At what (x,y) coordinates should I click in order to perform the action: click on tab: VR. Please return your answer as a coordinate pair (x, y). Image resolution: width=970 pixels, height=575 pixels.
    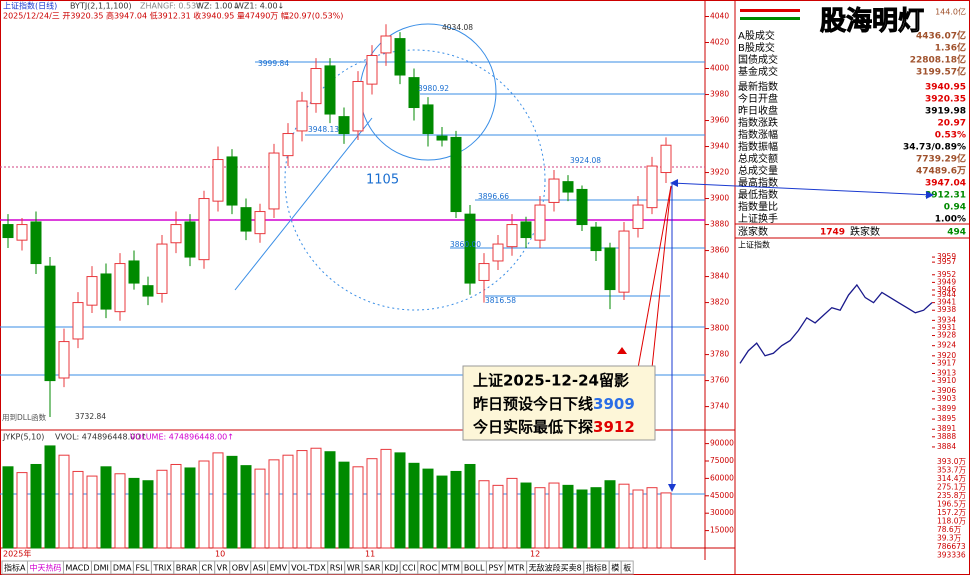
    Looking at the image, I should click on (222, 568).